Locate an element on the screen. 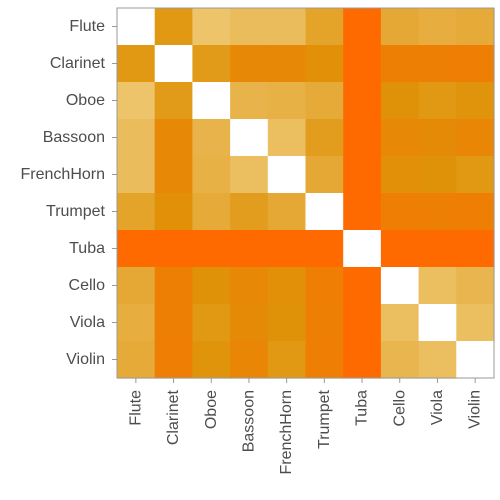 The width and height of the screenshot is (500, 500). heatmap-cell-clarinet-frenchhorn is located at coordinates (287, 64).